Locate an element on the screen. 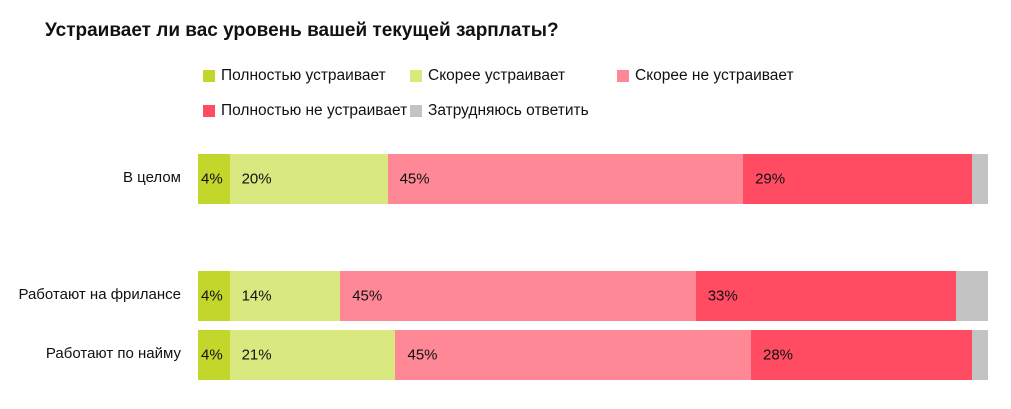 This screenshot has width=1011, height=409. data-label: 28% is located at coordinates (778, 355).